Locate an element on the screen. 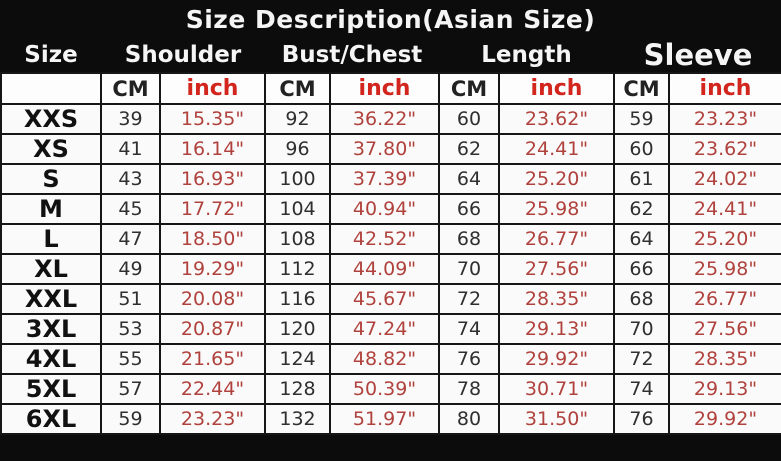 The width and height of the screenshot is (781, 461). inch-cell: 29.92" is located at coordinates (724, 419).